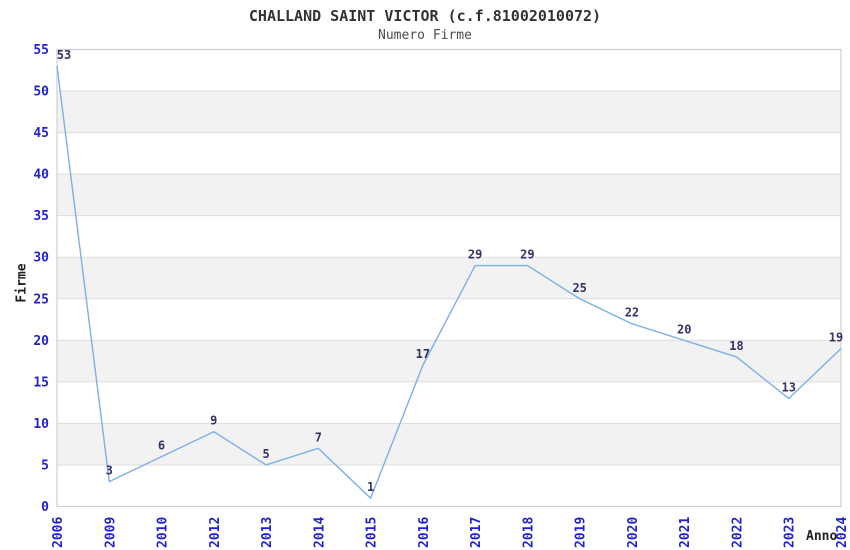 The image size is (850, 550). I want to click on chart-title: CHALLAND SAINT VICTOR (c.f.81002010072), so click(425, 16).